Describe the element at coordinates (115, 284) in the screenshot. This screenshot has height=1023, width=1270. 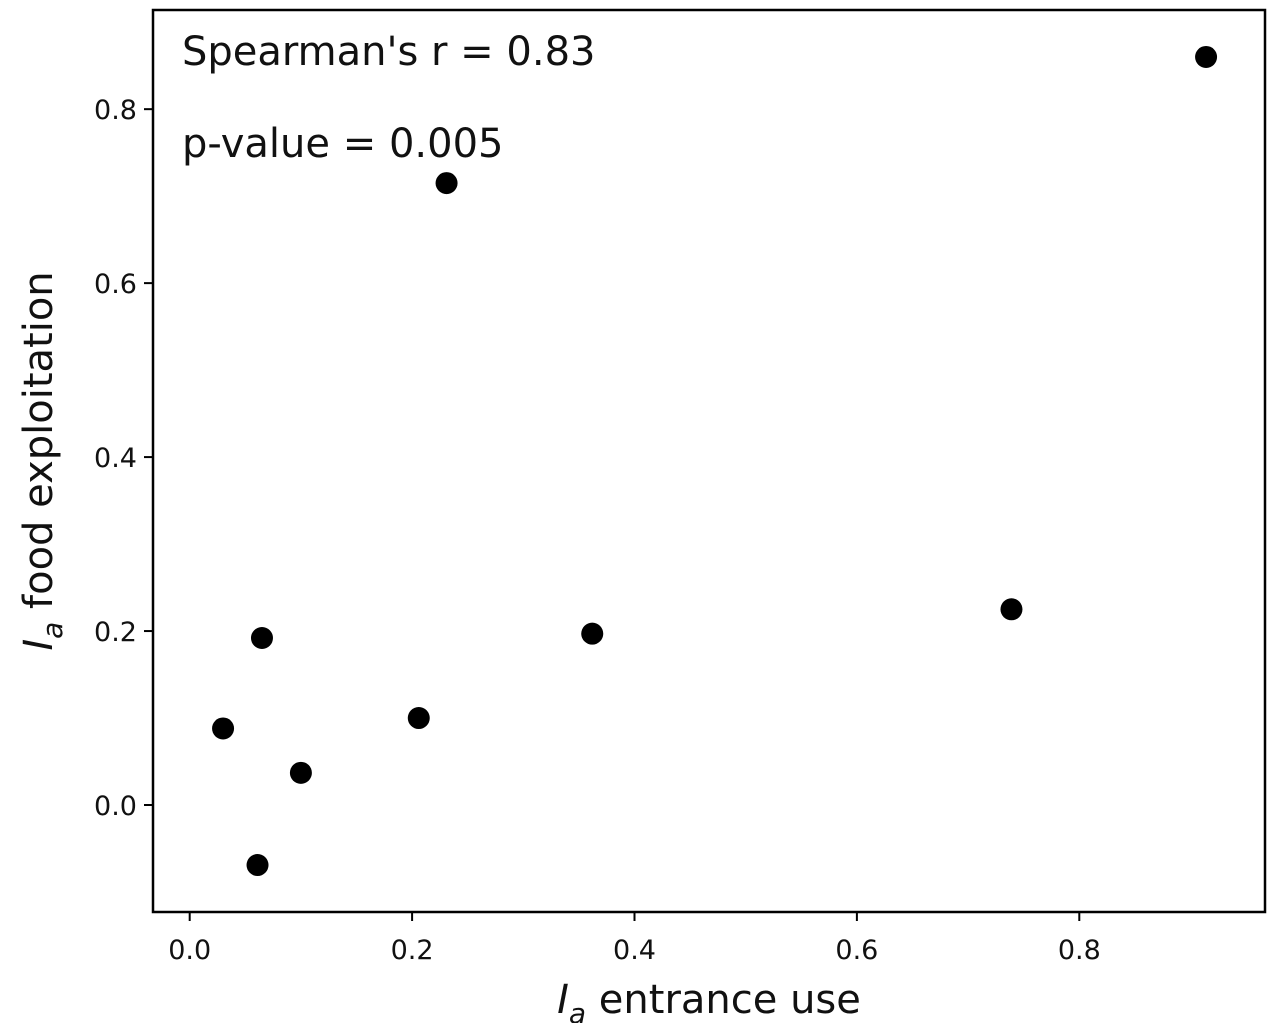
I see `y-tick-label: 0.6` at that location.